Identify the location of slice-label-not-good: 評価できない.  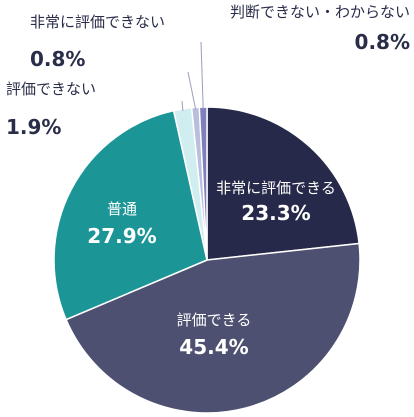
(51, 89).